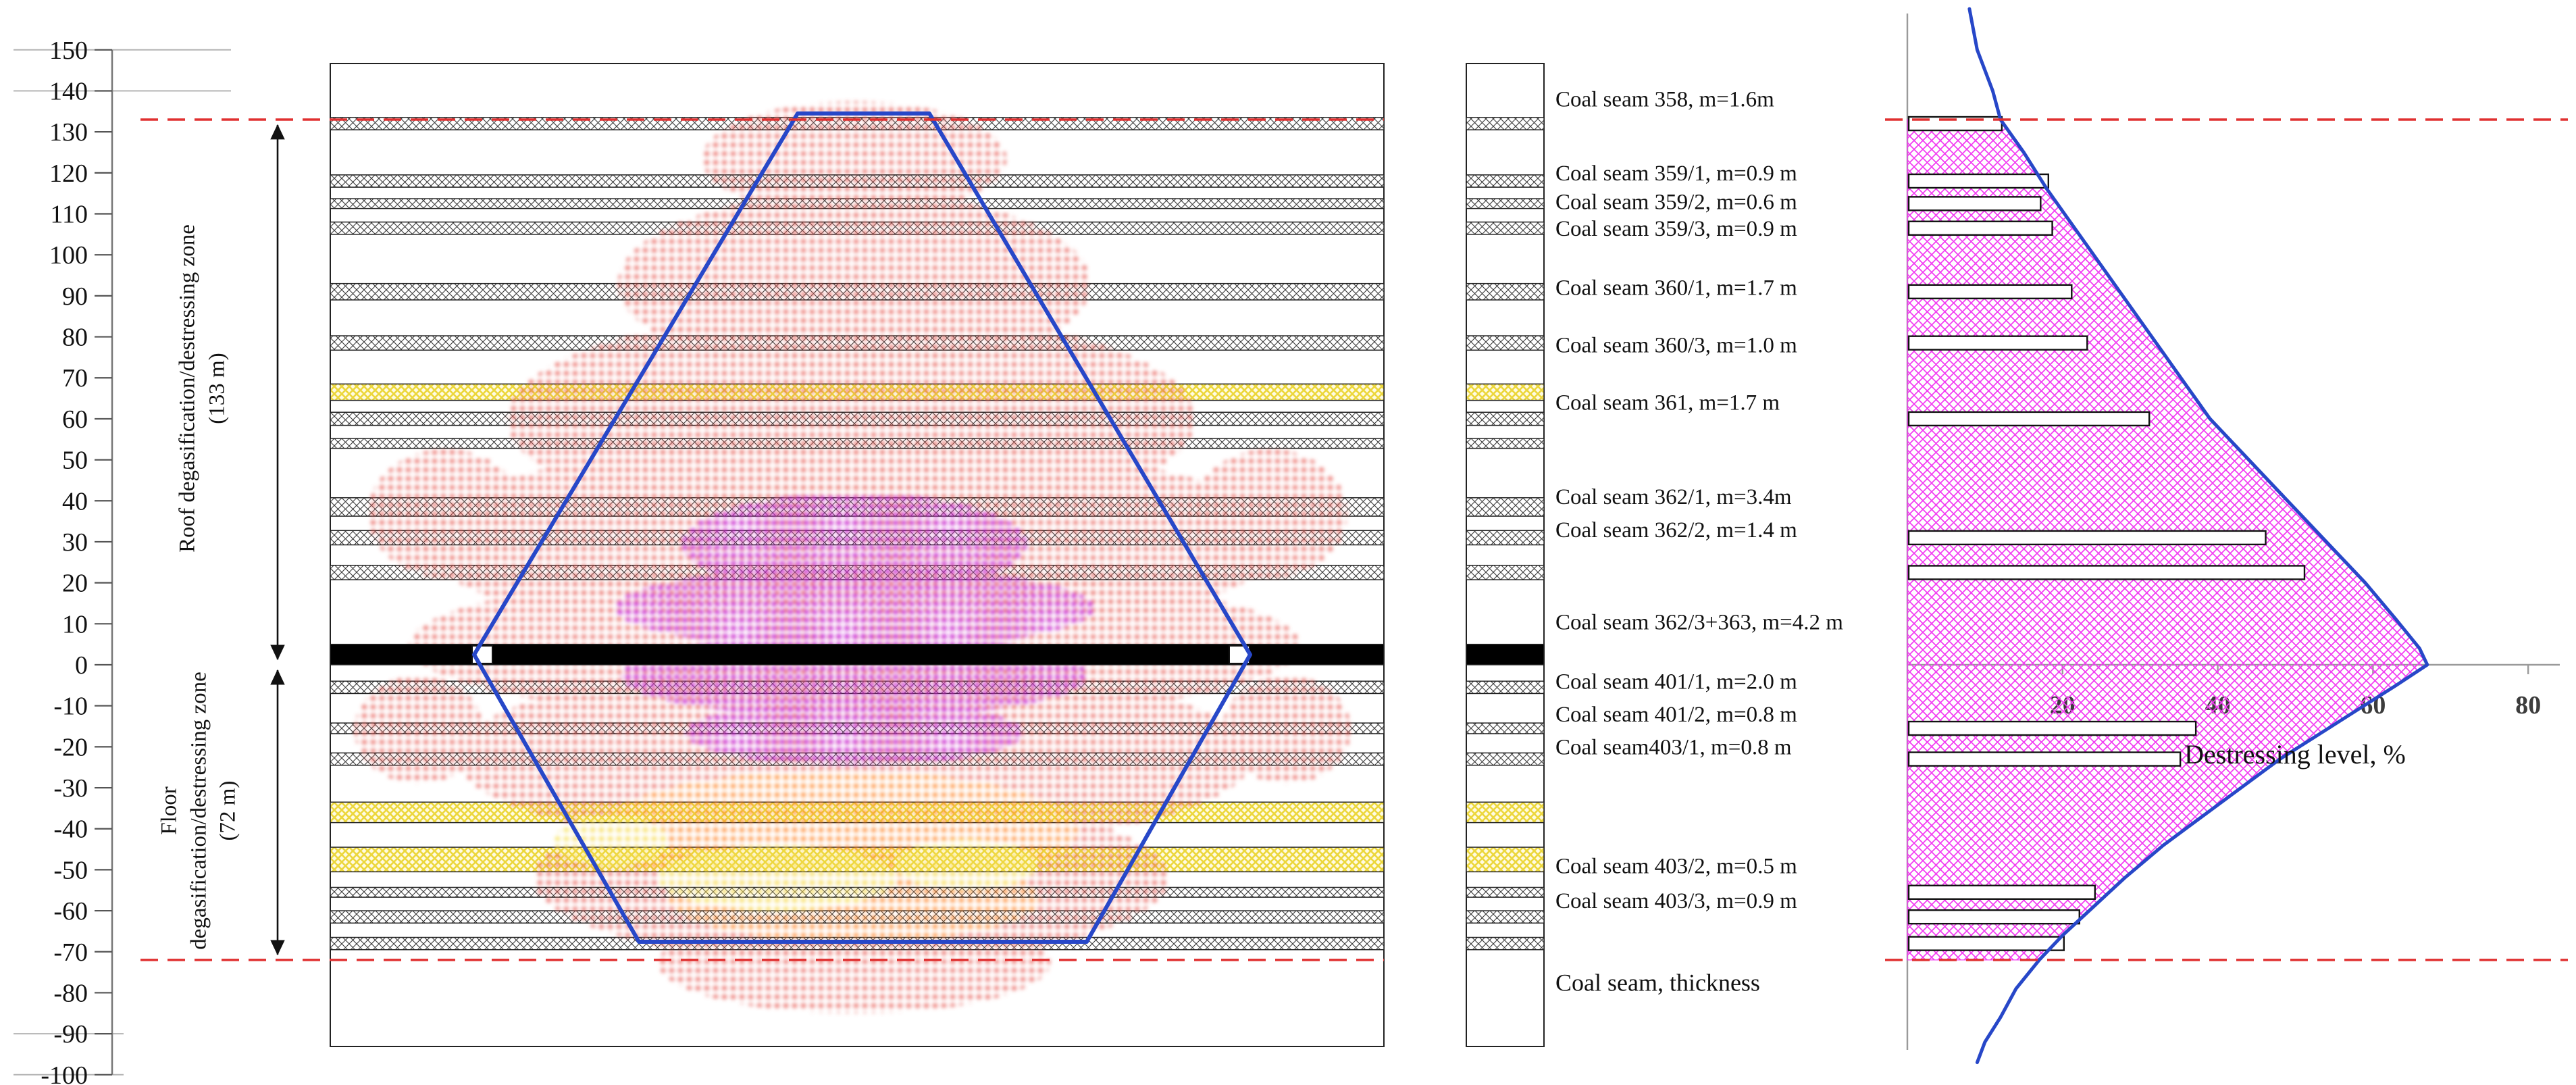  Describe the element at coordinates (1676, 682) in the screenshot. I see `seam-label: Coal seam 401/1, m=2.0 m` at that location.